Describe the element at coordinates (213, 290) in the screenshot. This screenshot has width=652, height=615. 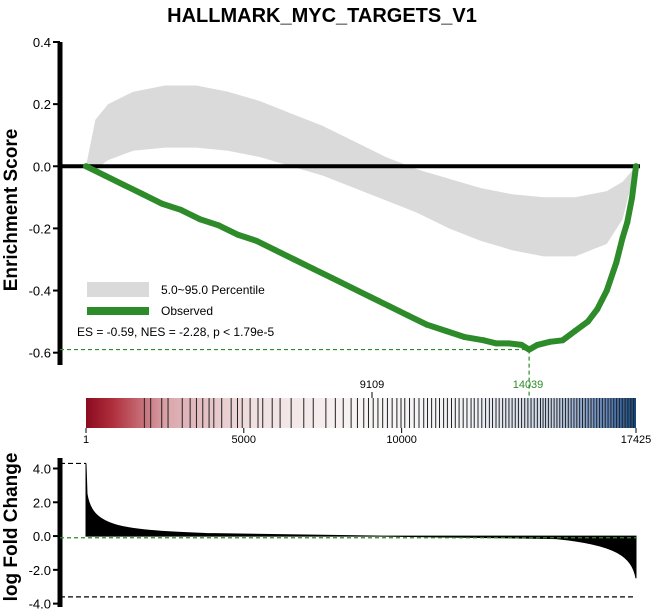
I see `legend-band-label: 5.0~95.0 Percentile` at that location.